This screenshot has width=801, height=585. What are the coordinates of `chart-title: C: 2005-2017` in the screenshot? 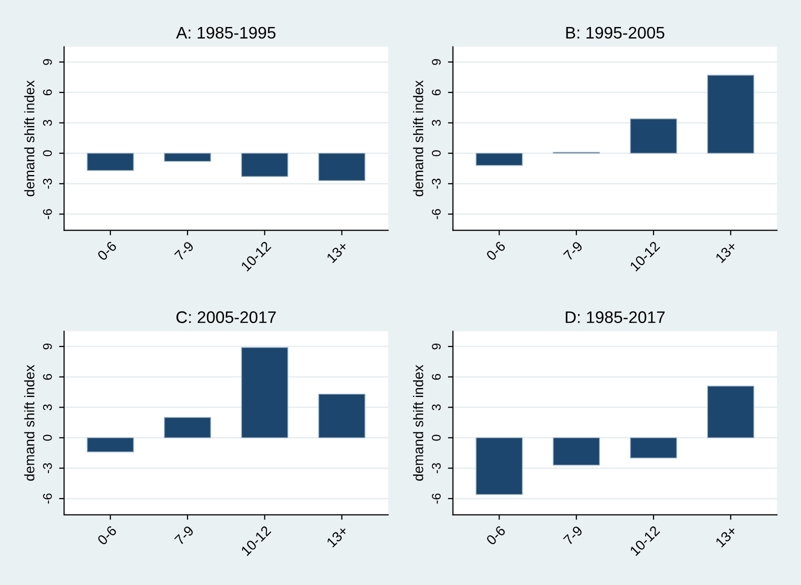 It's located at (226, 317).